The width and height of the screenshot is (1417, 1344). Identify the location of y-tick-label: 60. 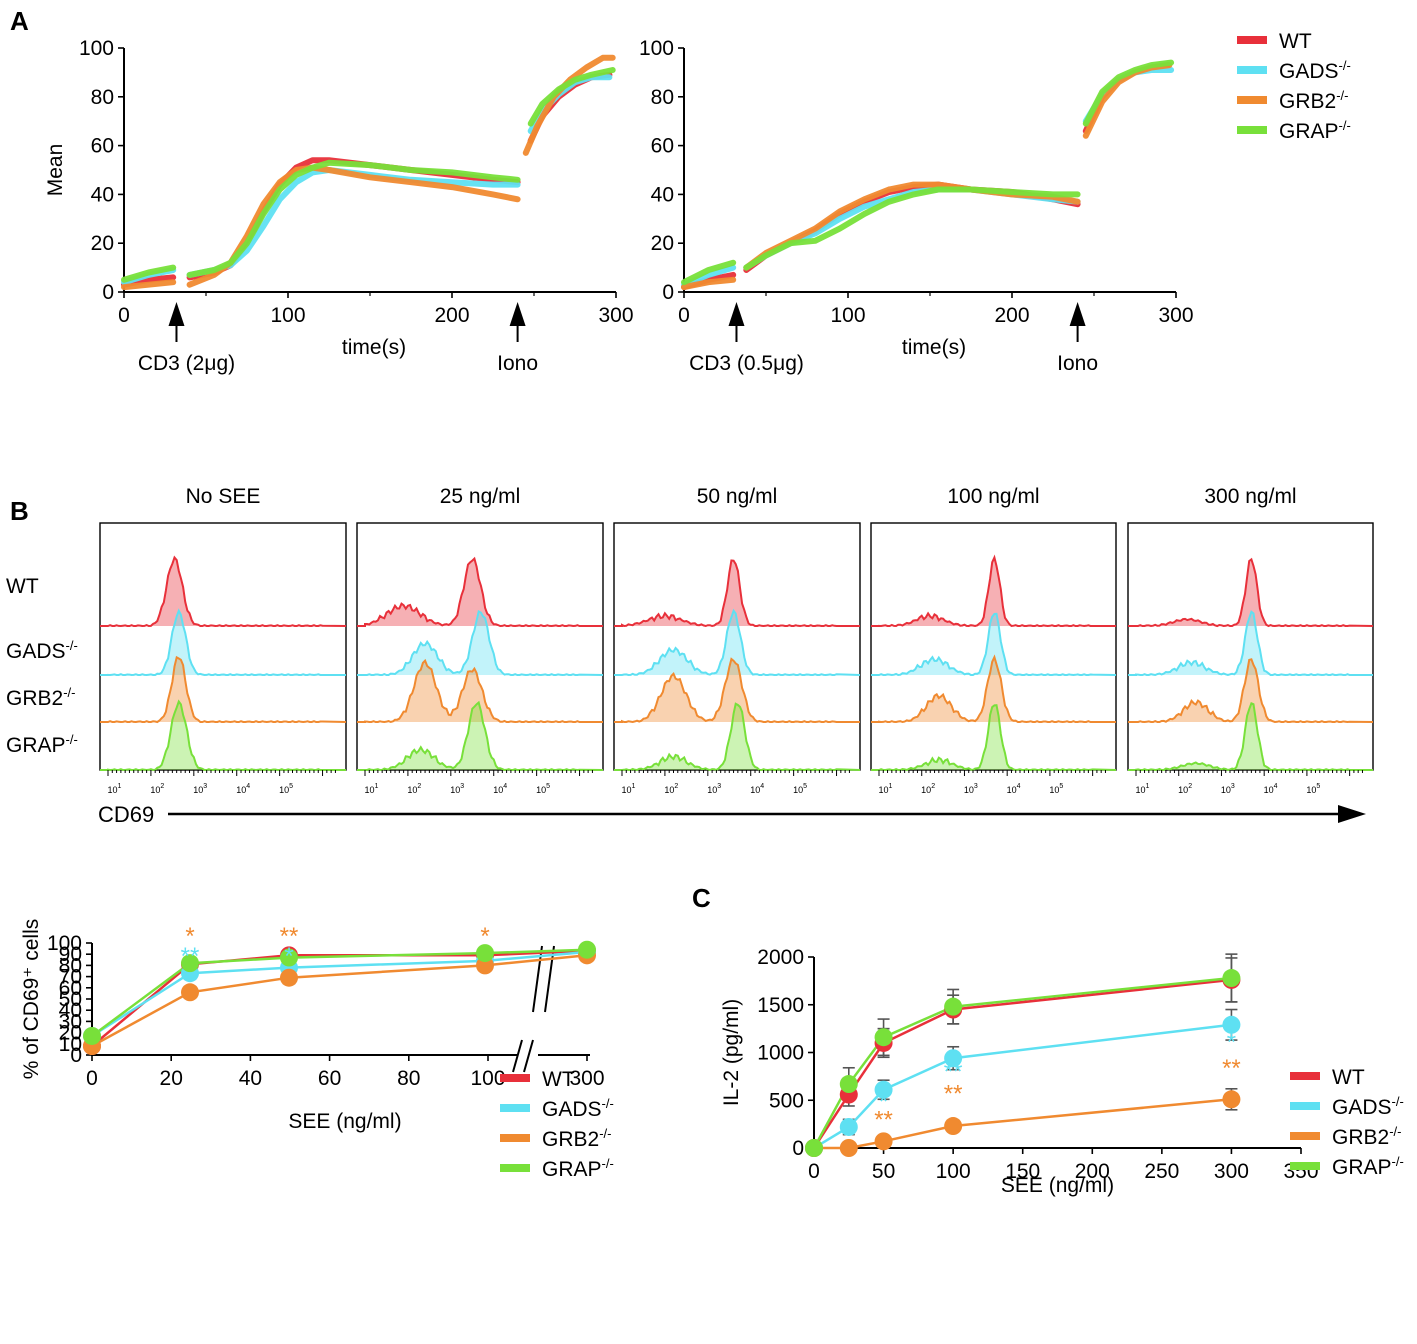
(102, 146).